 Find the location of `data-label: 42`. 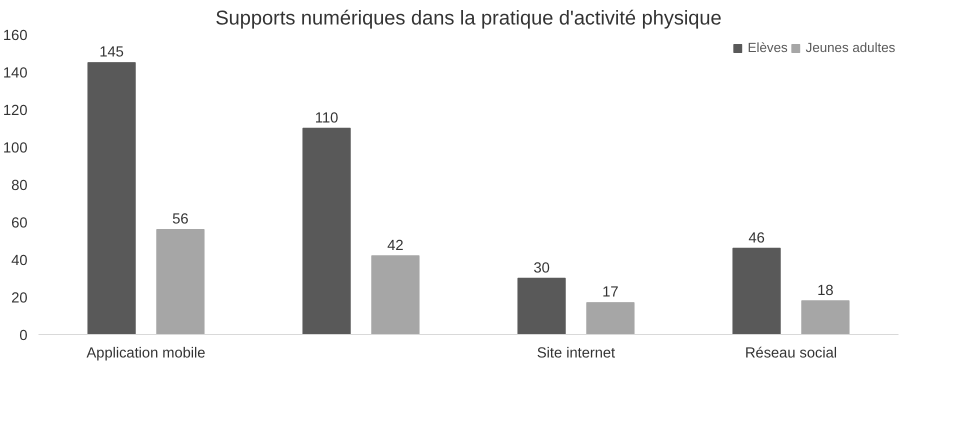

data-label: 42 is located at coordinates (395, 246).